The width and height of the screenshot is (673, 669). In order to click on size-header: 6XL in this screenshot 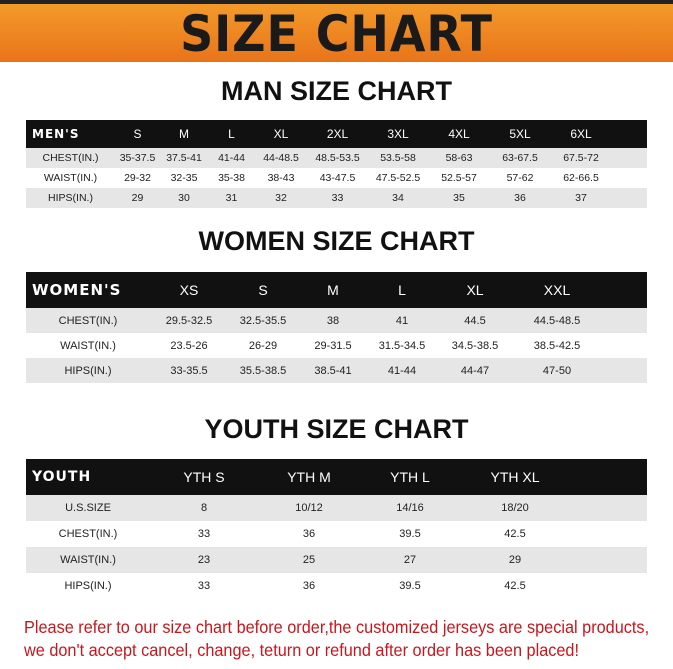, I will do `click(581, 134)`.